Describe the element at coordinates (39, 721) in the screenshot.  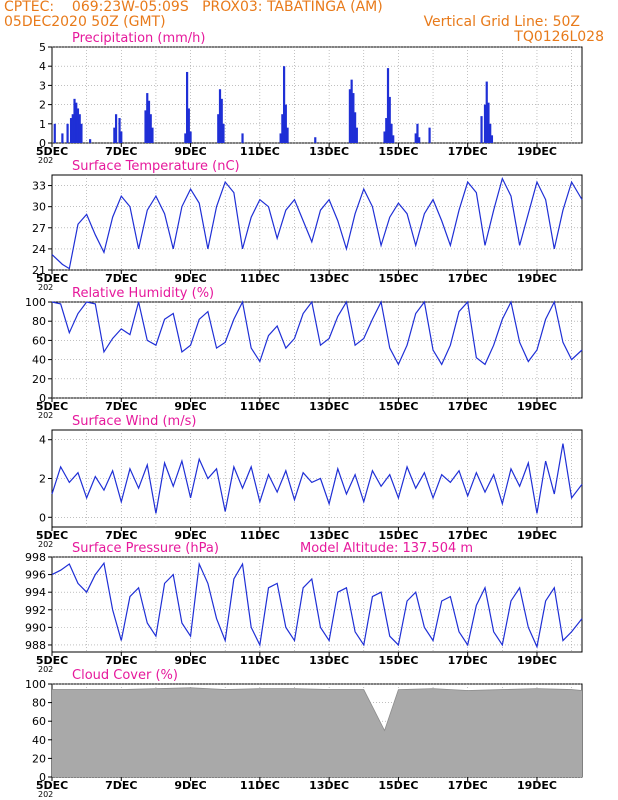
I see `y-tick-label: 60` at that location.